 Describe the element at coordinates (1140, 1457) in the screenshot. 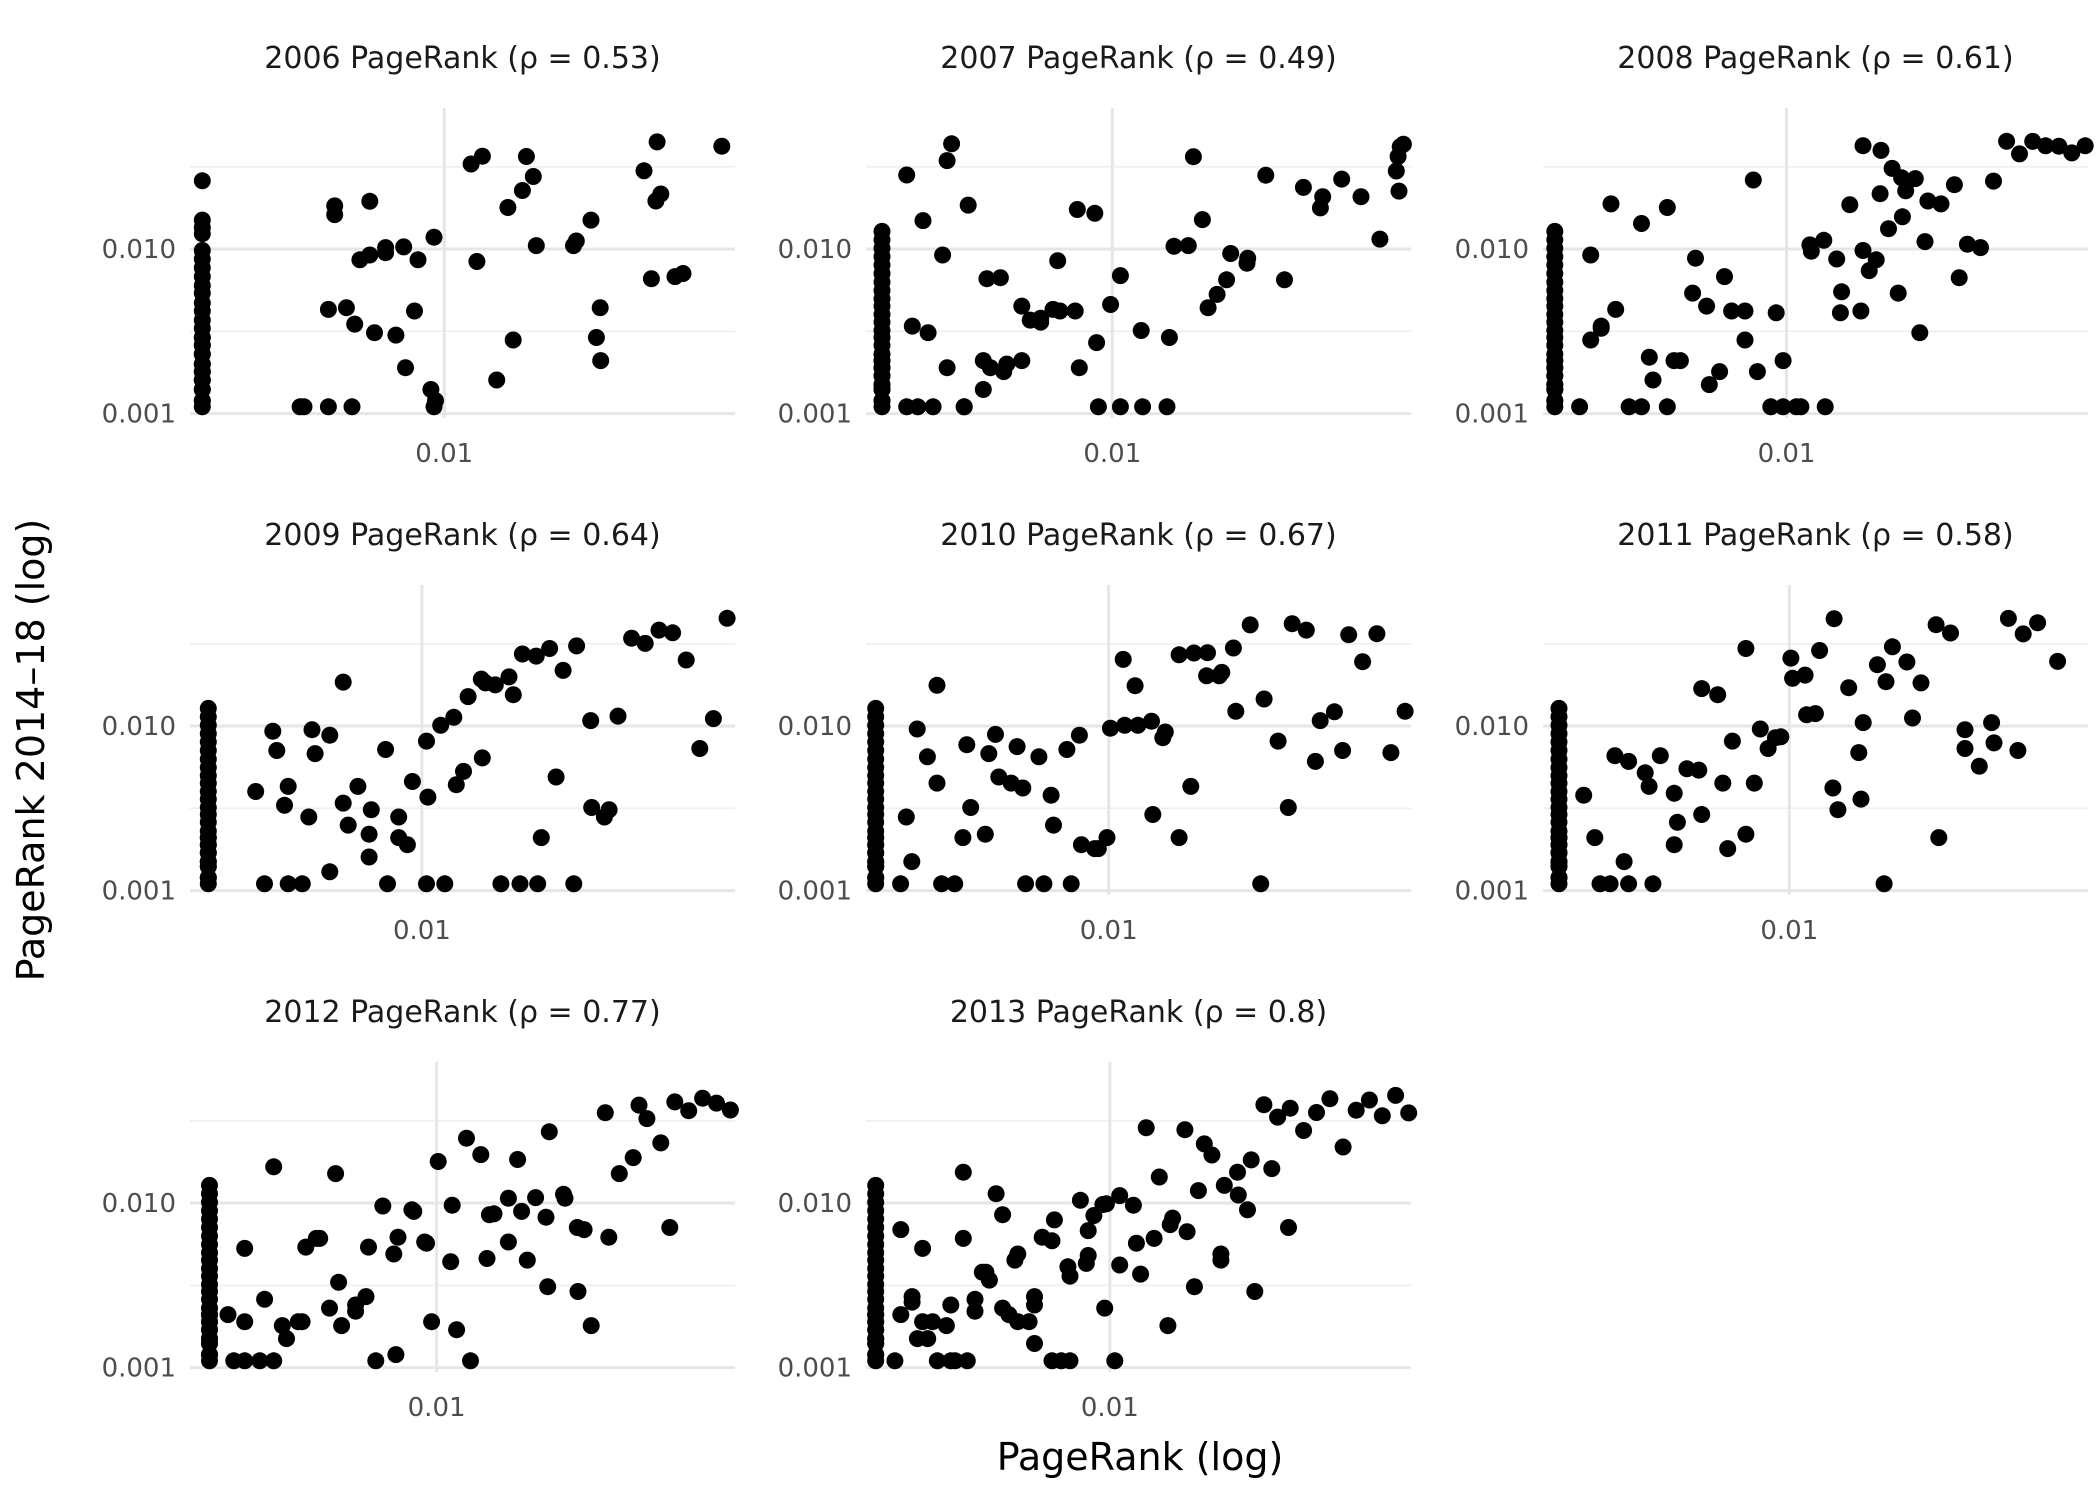

I see `x-axis-label: PageRank (log)` at that location.